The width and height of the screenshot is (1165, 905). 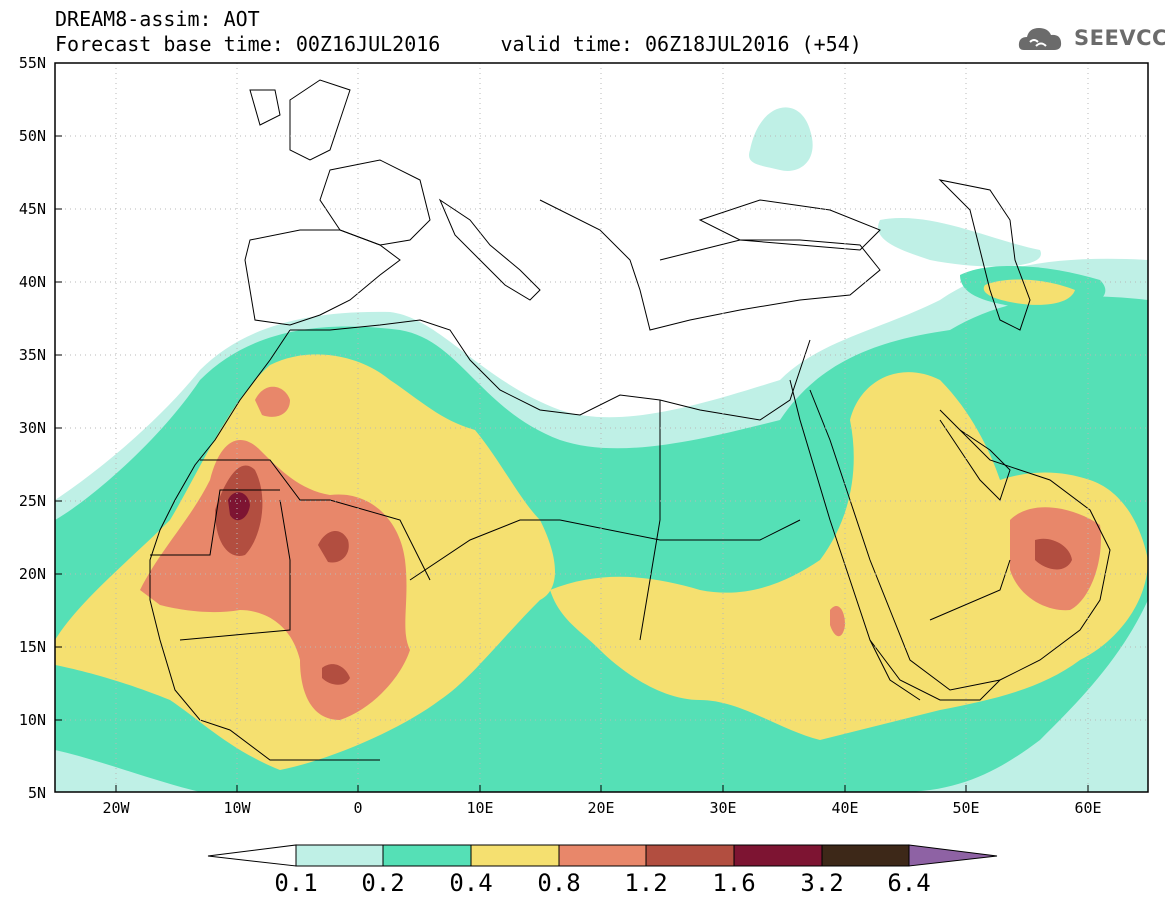 I want to click on lat-label: 15N, so click(x=32, y=647).